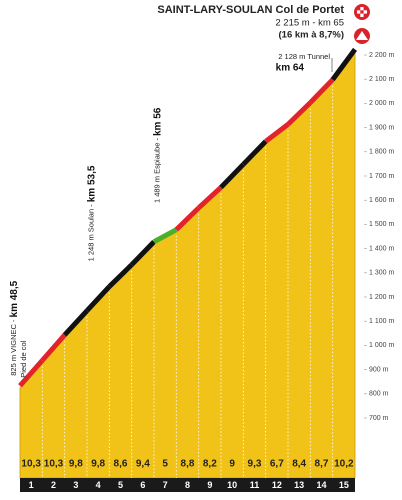 This screenshot has height=500, width=402. What do you see at coordinates (381, 297) in the screenshot?
I see `y-tick-label: 1 200 m` at bounding box center [381, 297].